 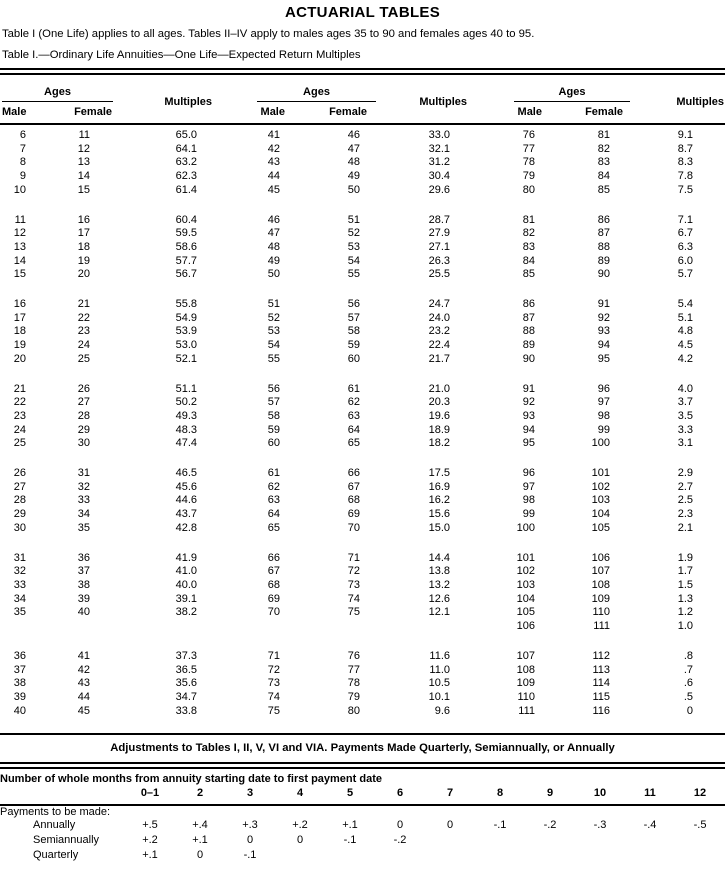 I want to click on table-cell: 70, so click(x=353, y=527).